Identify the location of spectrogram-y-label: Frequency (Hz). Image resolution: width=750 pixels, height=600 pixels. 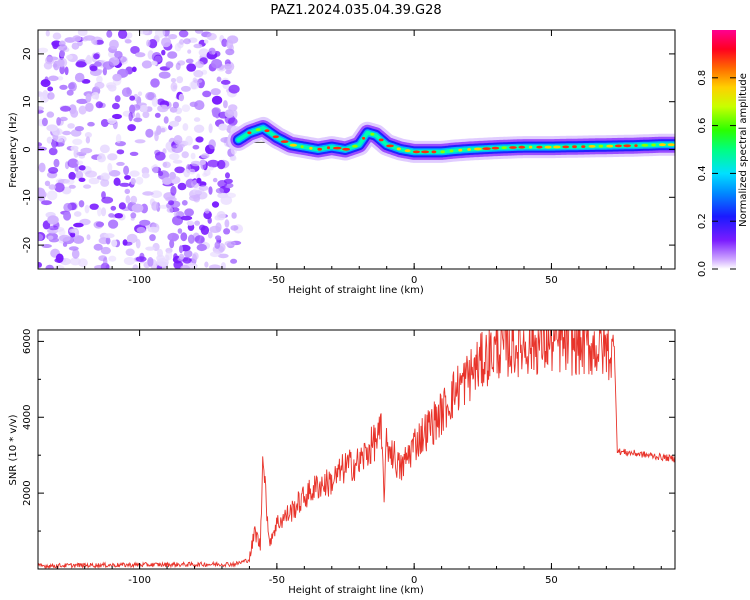
(13, 150).